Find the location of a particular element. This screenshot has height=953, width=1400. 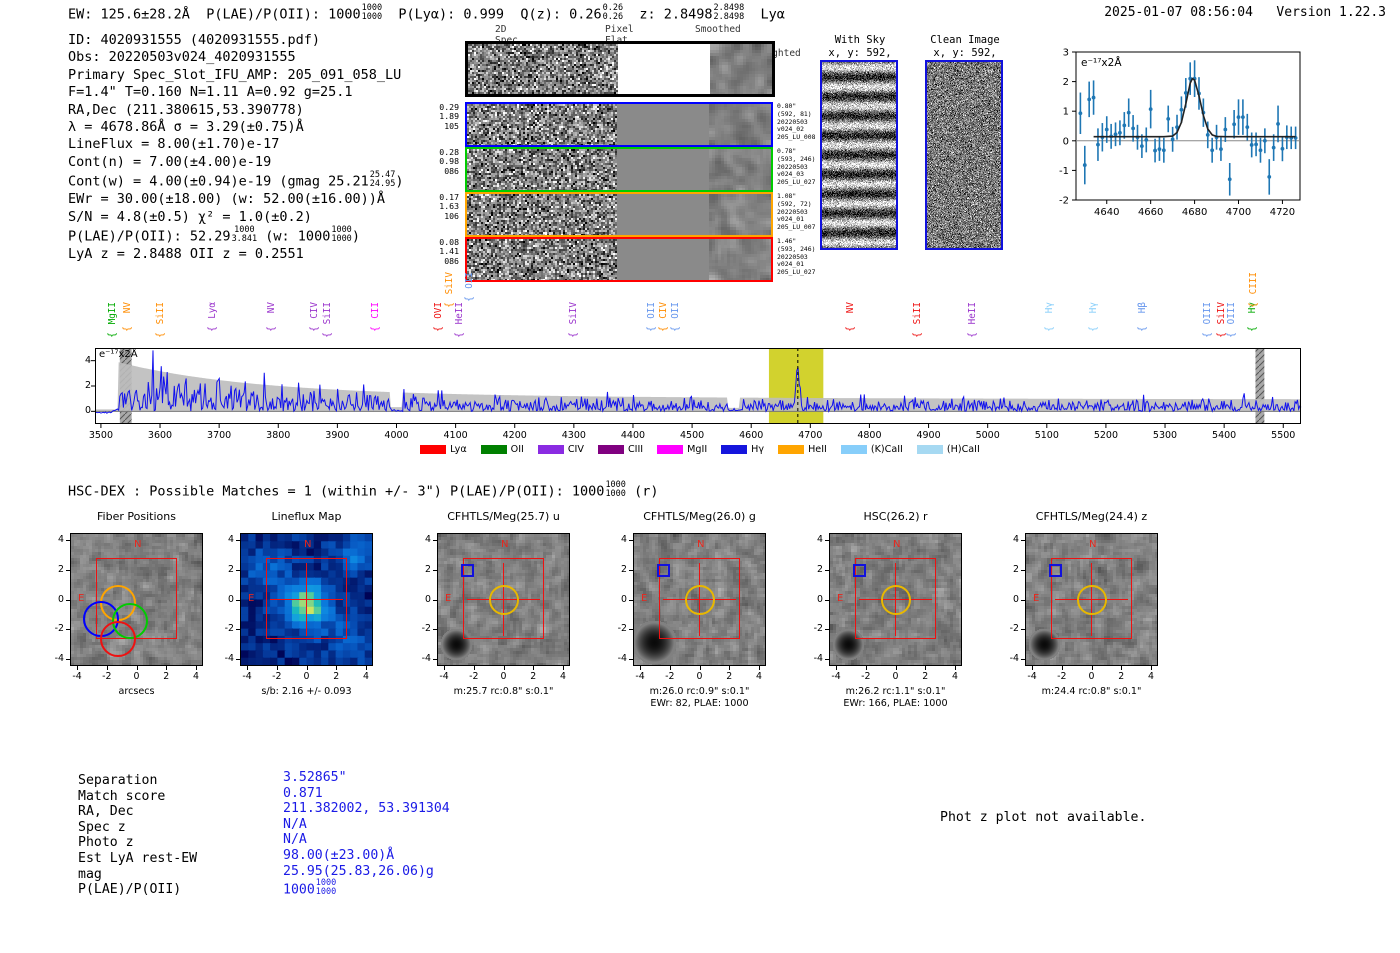

cutout-caption-line1: arcsecs is located at coordinates (136, 691).